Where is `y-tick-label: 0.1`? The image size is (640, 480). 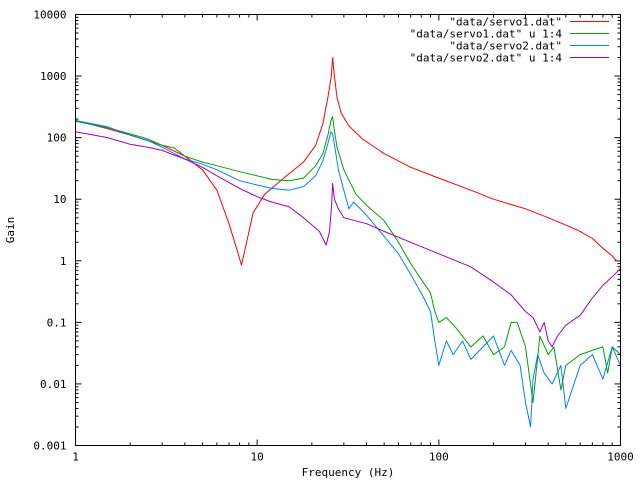
y-tick-label: 0.1 is located at coordinates (57, 322).